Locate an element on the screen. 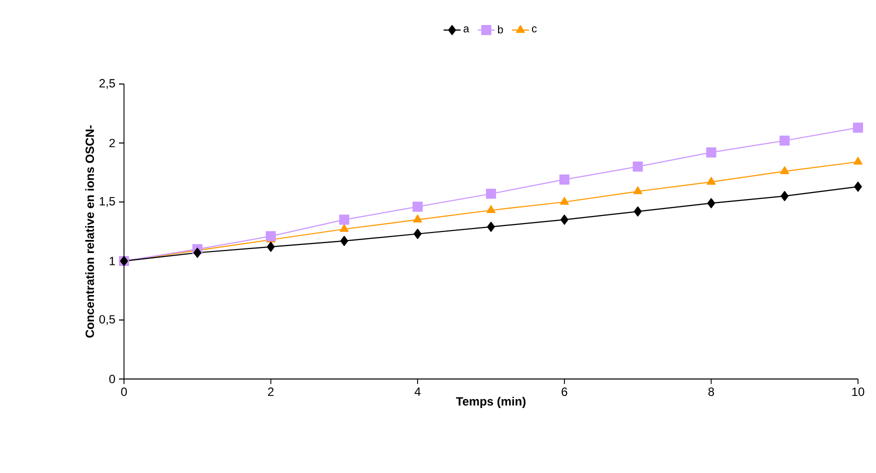  x-tick-label: 6 is located at coordinates (565, 392).